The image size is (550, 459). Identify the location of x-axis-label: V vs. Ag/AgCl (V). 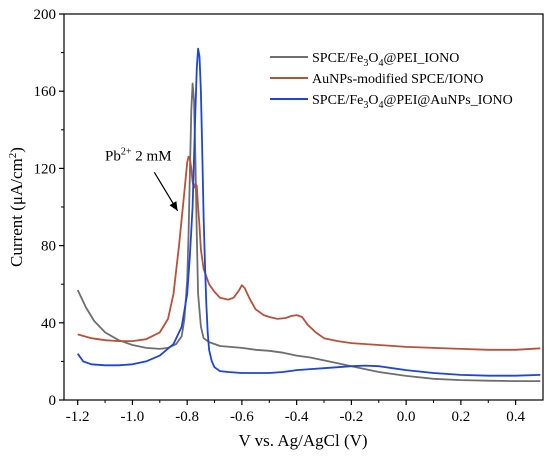
(302, 440).